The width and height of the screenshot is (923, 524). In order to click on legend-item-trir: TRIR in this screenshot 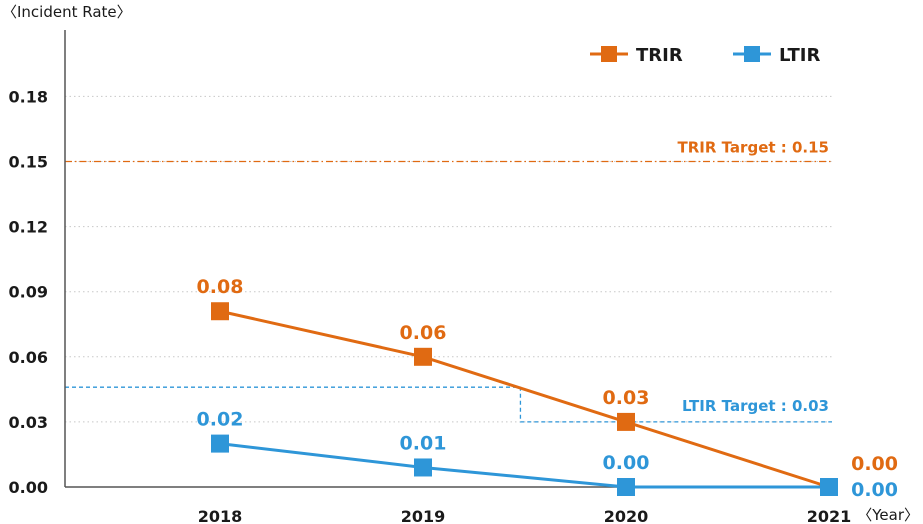, I will do `click(636, 55)`.